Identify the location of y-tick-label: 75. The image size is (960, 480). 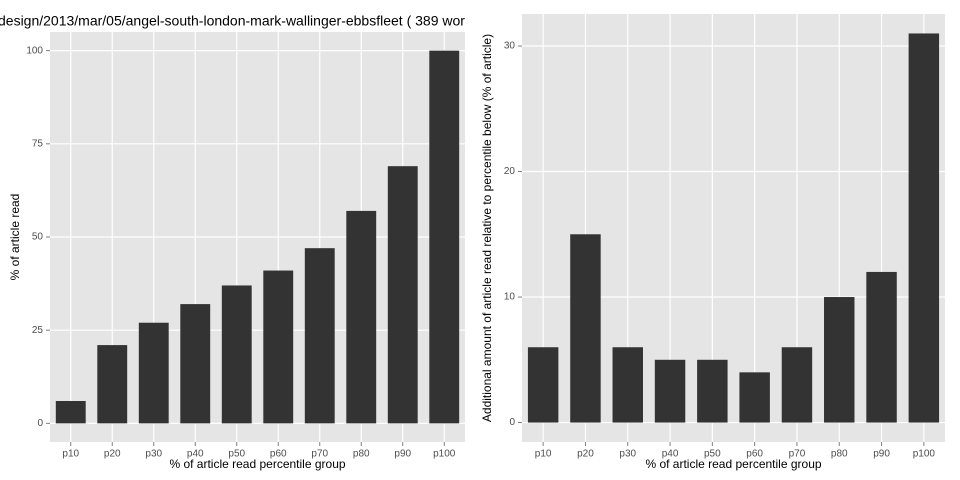
(38, 143).